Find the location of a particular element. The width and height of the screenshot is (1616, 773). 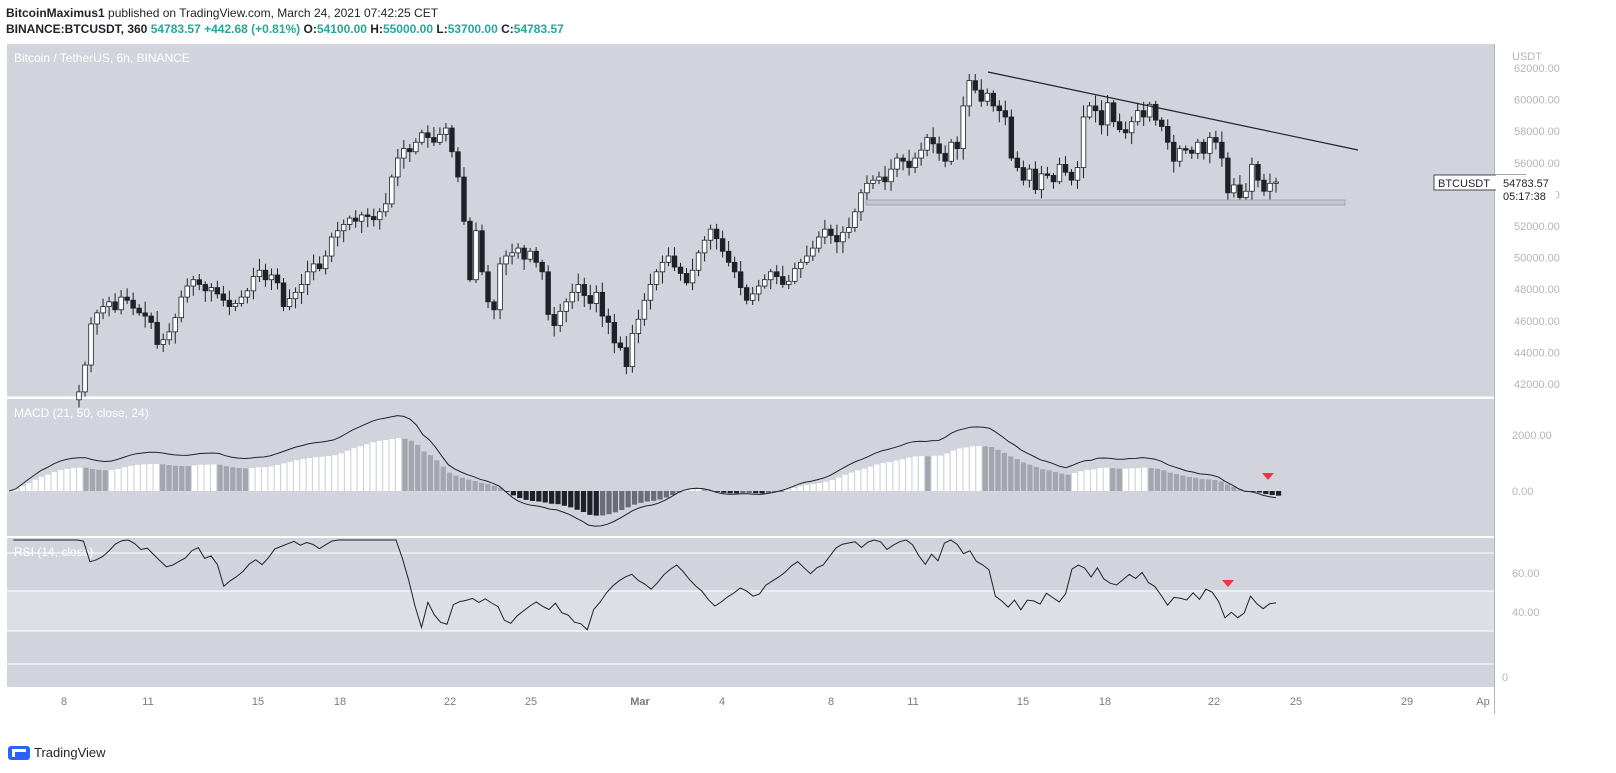

rsi-label: RSI (14, close) is located at coordinates (53, 552).